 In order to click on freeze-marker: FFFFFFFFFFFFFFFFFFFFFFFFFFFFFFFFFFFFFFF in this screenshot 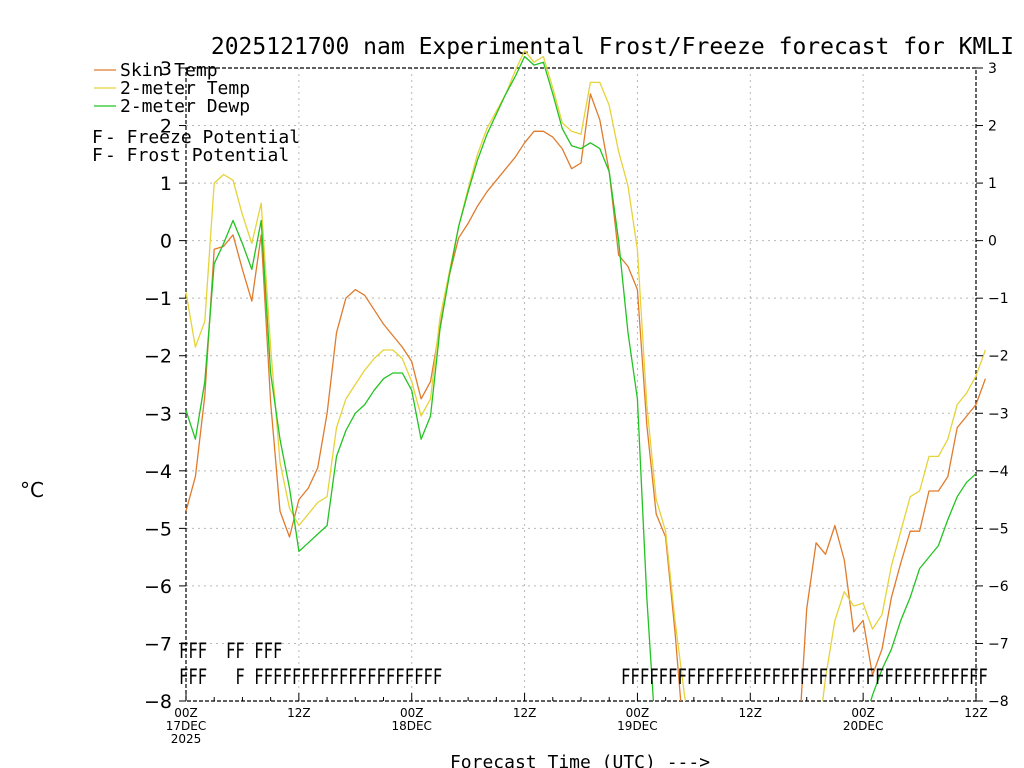, I will do `click(804, 677)`.